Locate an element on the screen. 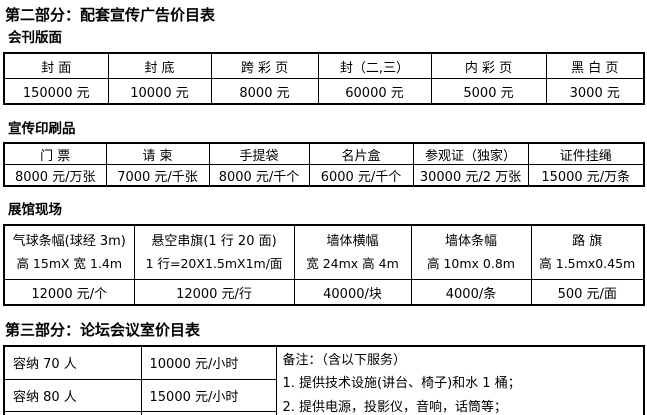 Image resolution: width=647 pixels, height=415 pixels. room-row: 容纳 80 人 15000 元/小时 is located at coordinates (323, 395).